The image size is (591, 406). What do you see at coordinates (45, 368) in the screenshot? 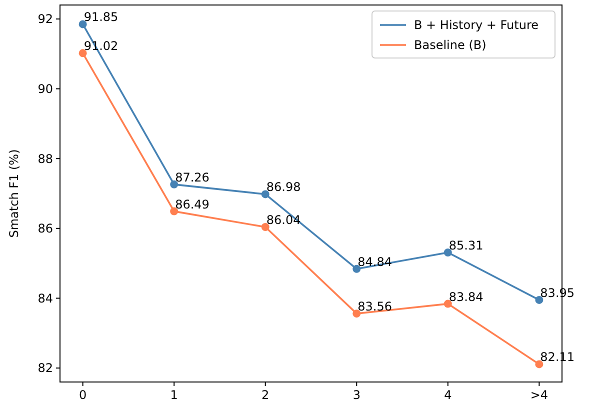
I see `y-tick-label: 82` at bounding box center [45, 368].